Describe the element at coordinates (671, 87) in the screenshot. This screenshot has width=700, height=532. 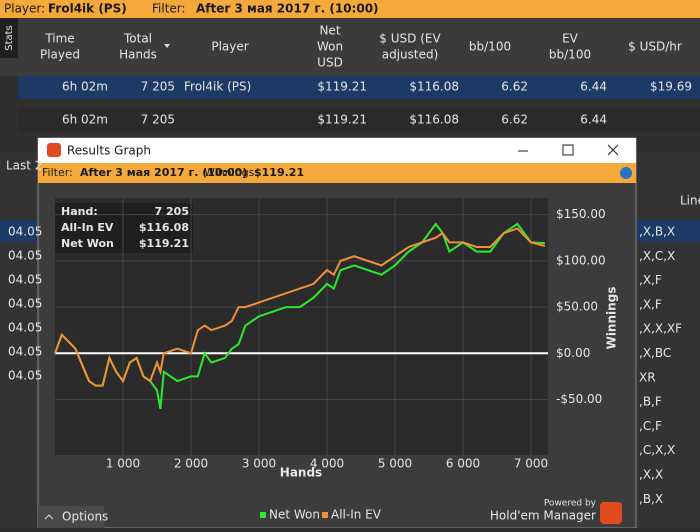
I see `cell: $19.69` at that location.